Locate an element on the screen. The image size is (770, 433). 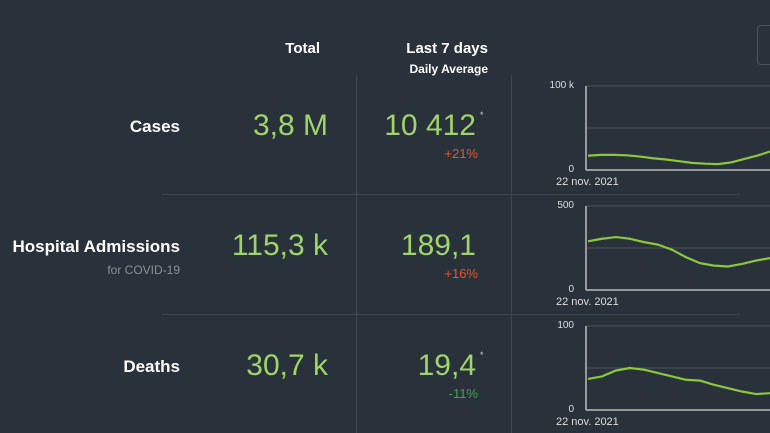
change-value: -11% is located at coordinates (463, 393).